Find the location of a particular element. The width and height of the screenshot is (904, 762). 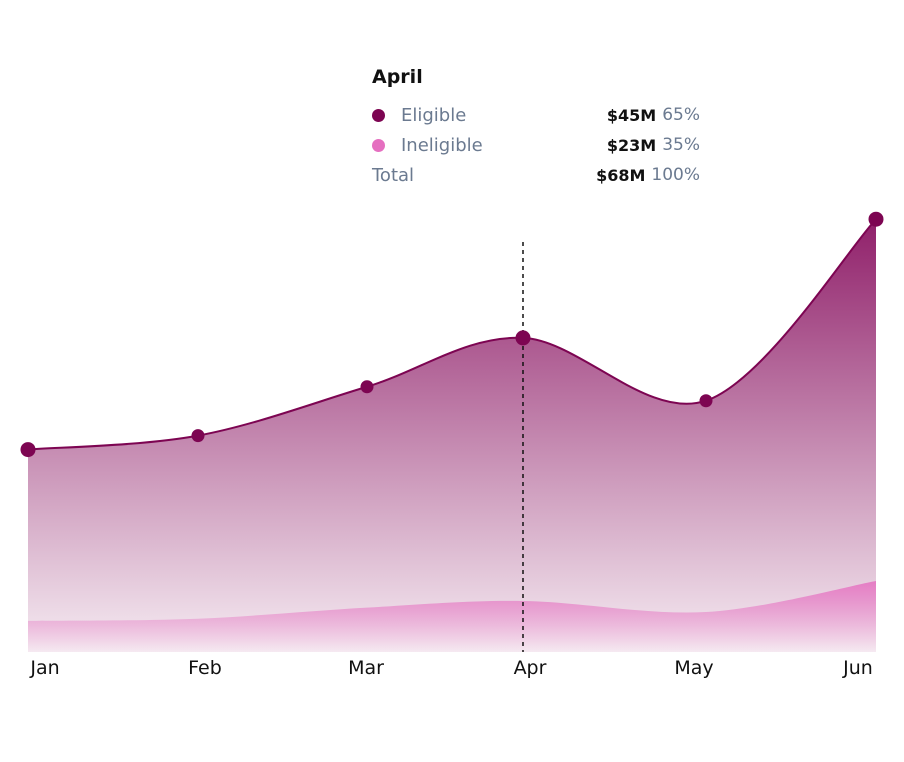

eligible-percent: 65% is located at coordinates (681, 115).